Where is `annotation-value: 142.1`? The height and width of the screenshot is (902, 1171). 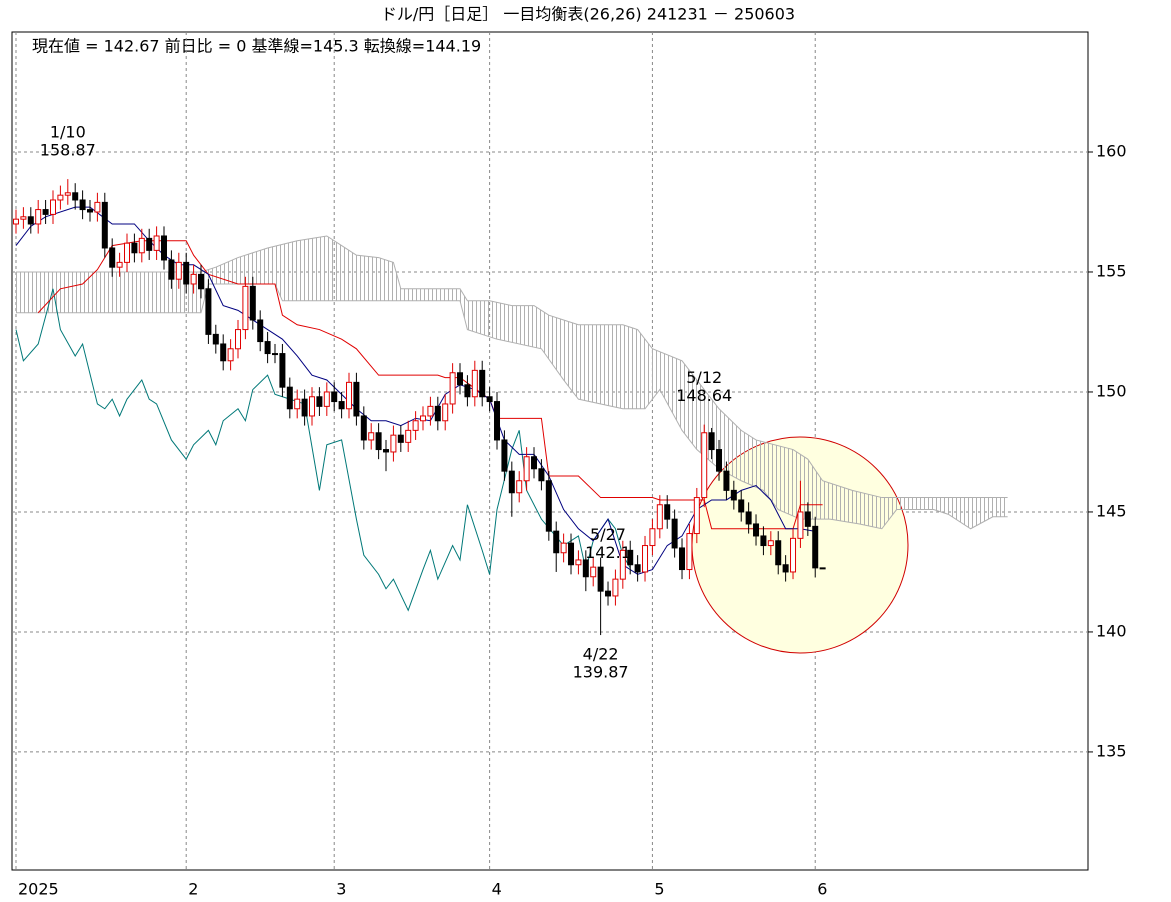
annotation-value: 142.1 is located at coordinates (608, 552).